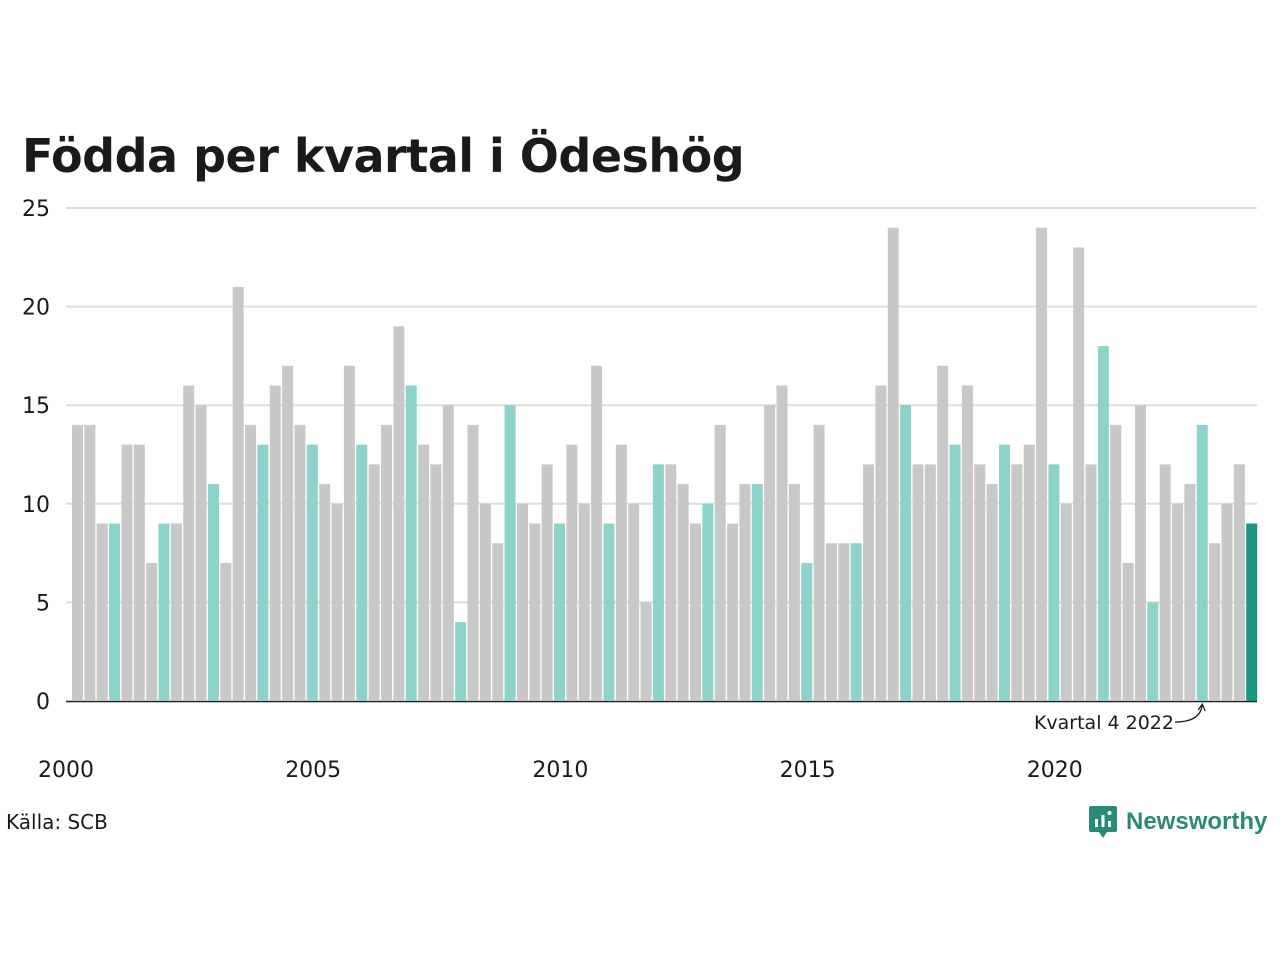  Describe the element at coordinates (36, 406) in the screenshot. I see `y-tick-label: 15` at that location.